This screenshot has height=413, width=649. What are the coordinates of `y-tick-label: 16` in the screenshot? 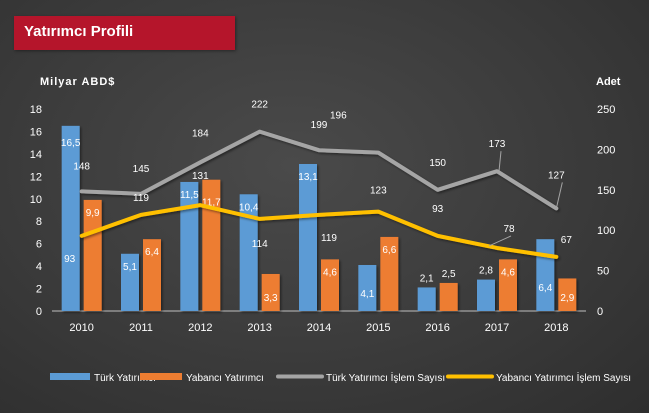 It's located at (36, 132).